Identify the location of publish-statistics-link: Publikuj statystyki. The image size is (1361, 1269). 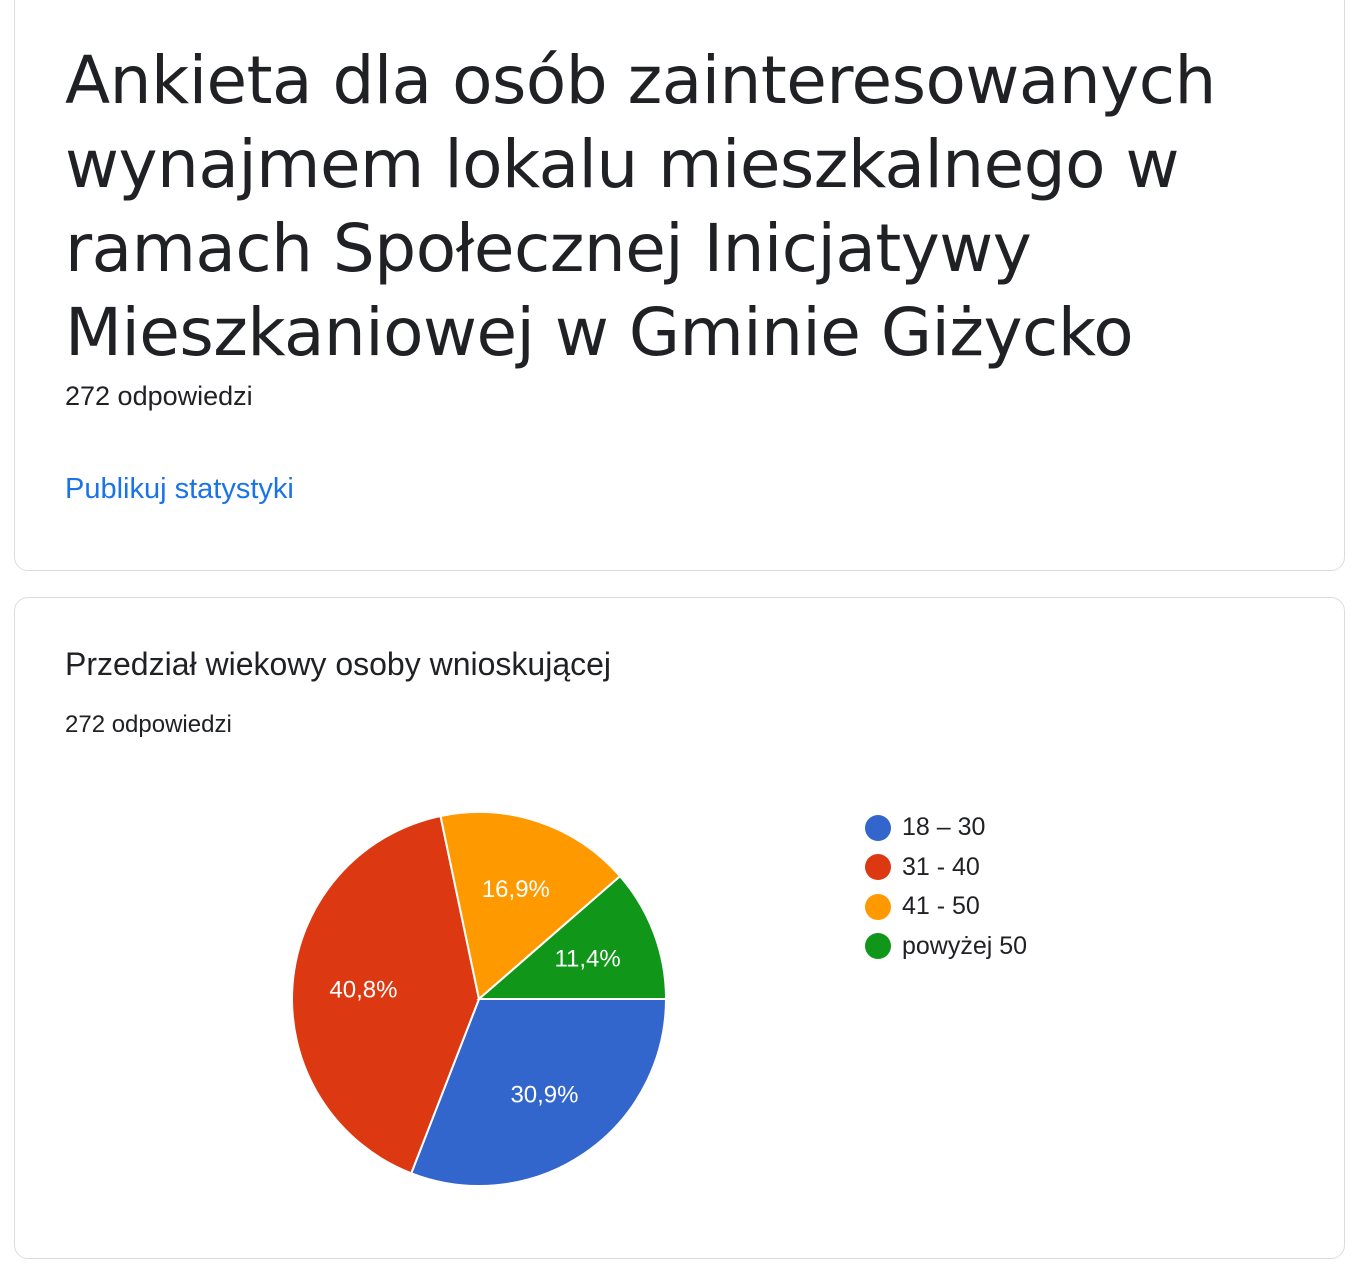
(179, 489).